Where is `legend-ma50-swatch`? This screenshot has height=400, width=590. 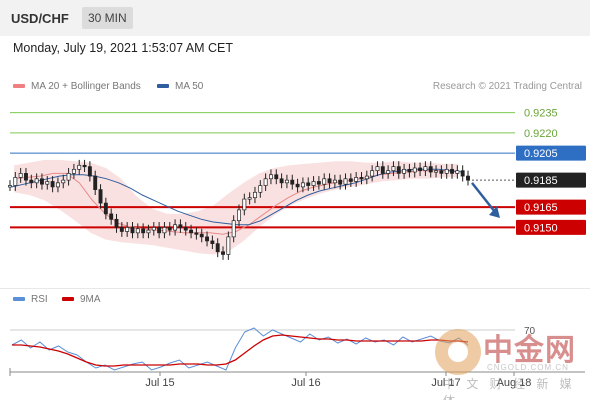
legend-ma50-swatch is located at coordinates (163, 86).